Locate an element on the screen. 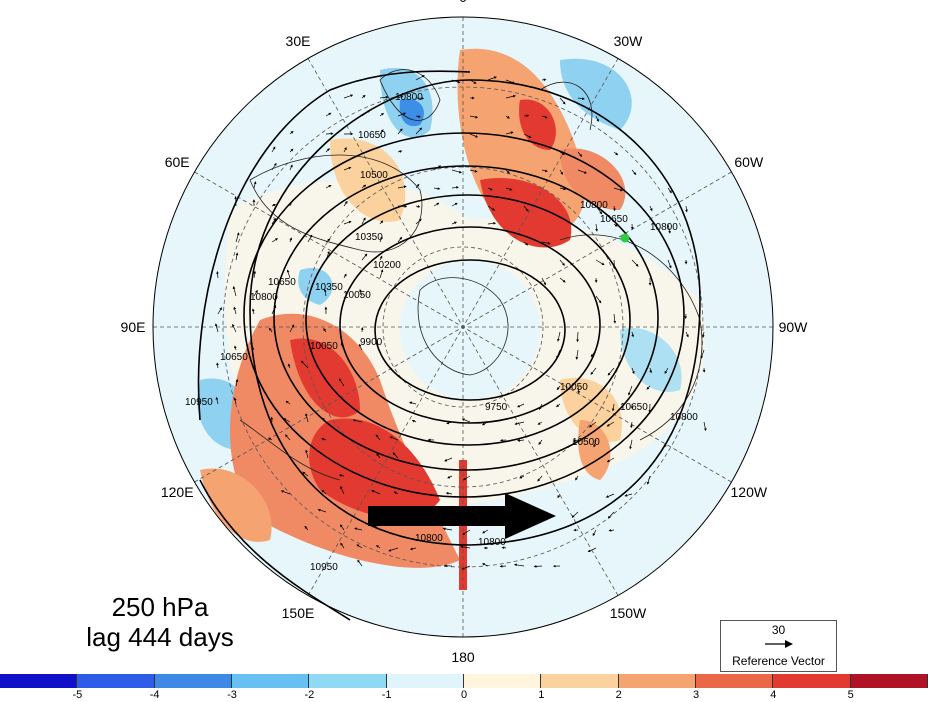 The width and height of the screenshot is (928, 702). colorbar-tick-label: 3 is located at coordinates (696, 695).